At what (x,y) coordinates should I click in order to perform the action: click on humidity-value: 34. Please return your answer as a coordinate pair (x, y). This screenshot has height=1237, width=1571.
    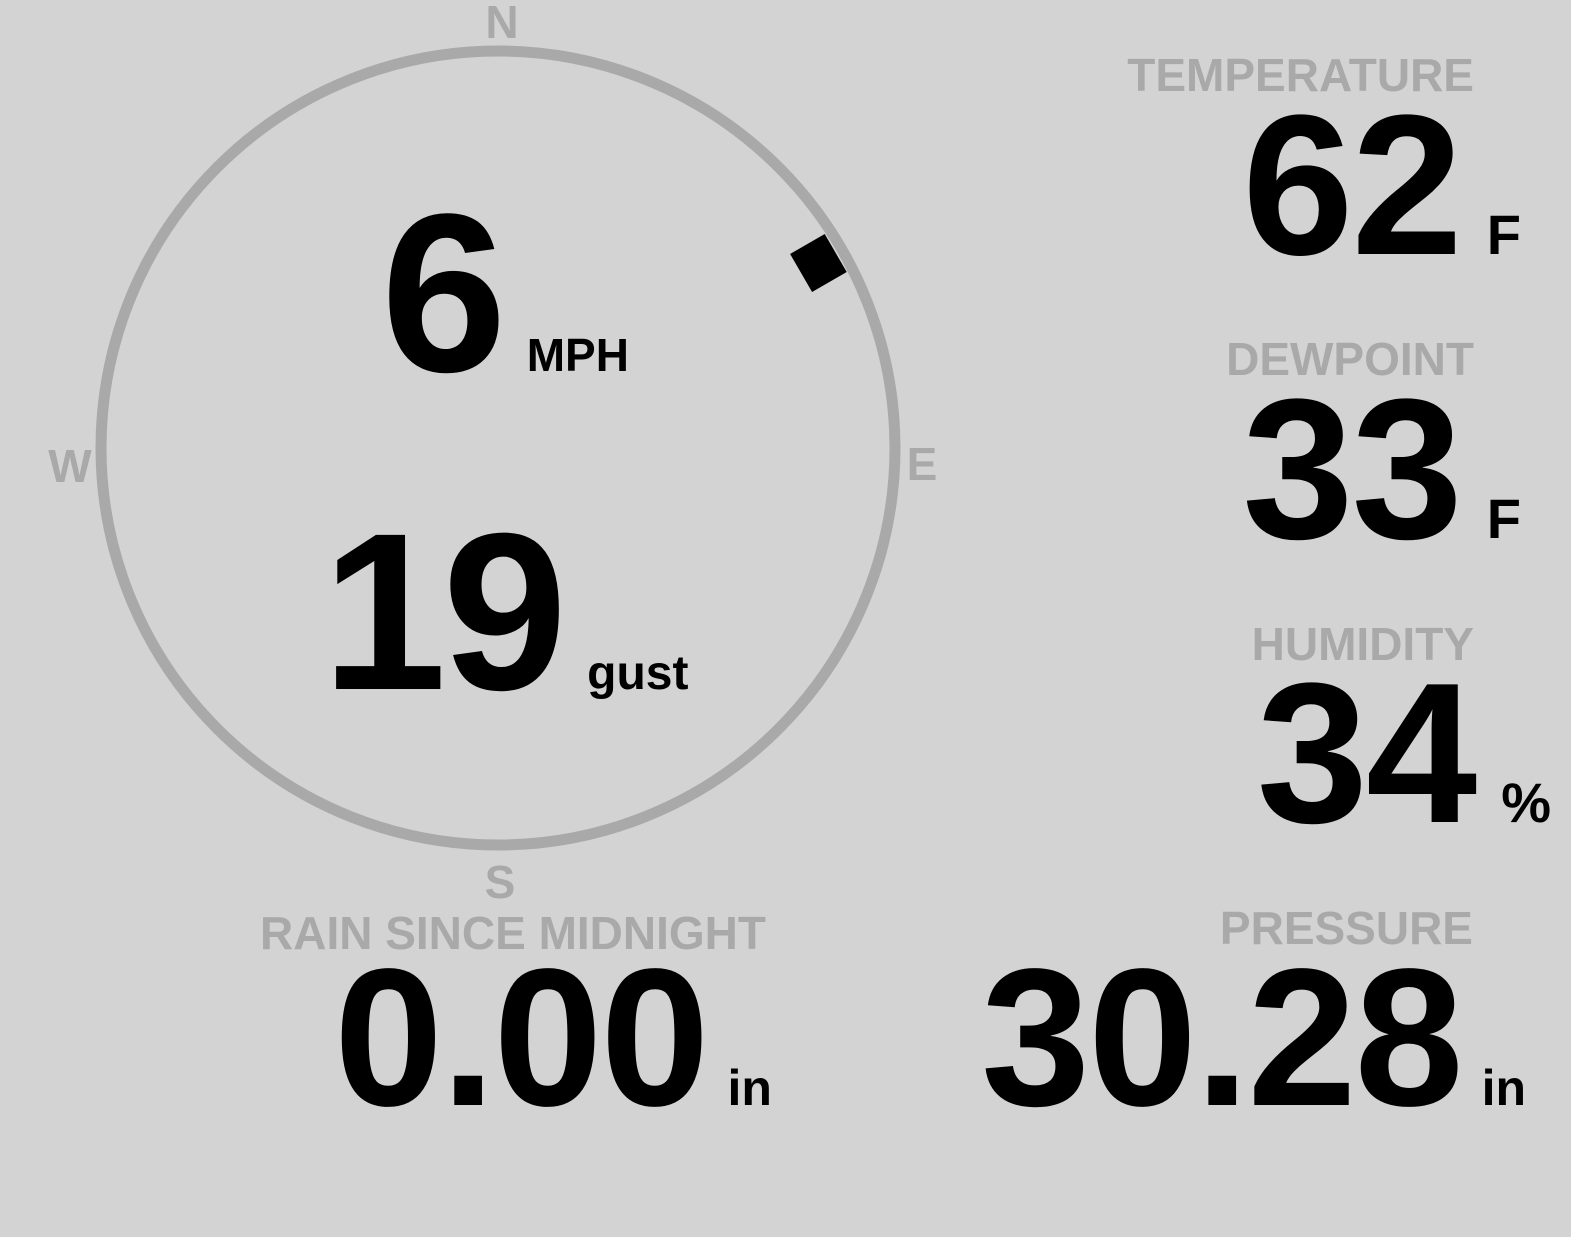
    Looking at the image, I should click on (1366, 753).